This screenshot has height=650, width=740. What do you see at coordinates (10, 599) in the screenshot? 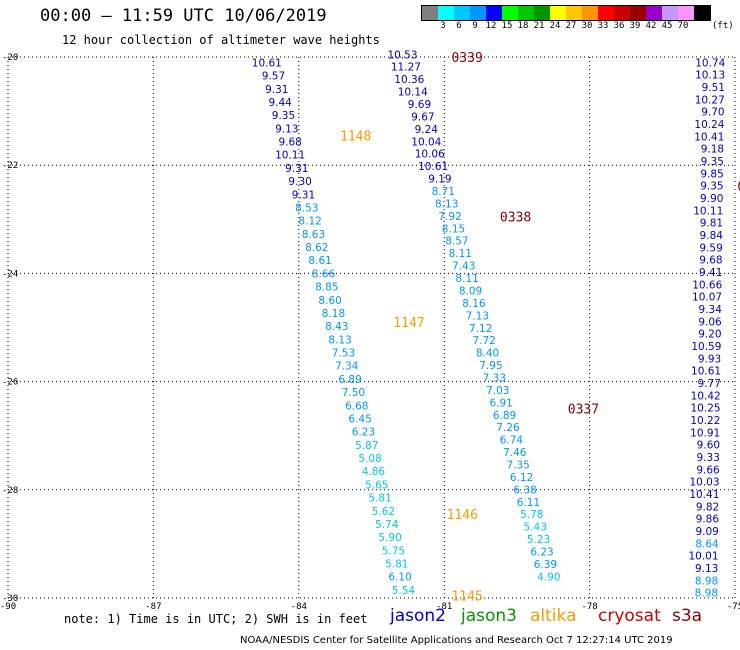
I see `y-tick-label: -30` at bounding box center [10, 599].